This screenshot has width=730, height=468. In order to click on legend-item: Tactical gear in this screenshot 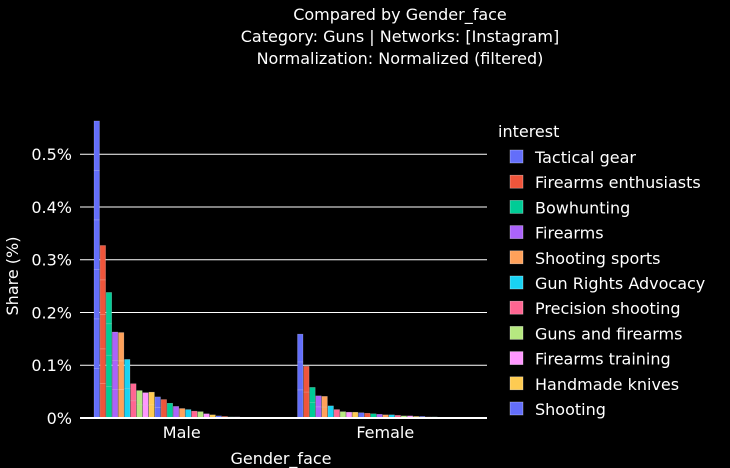, I will do `click(572, 157)`.